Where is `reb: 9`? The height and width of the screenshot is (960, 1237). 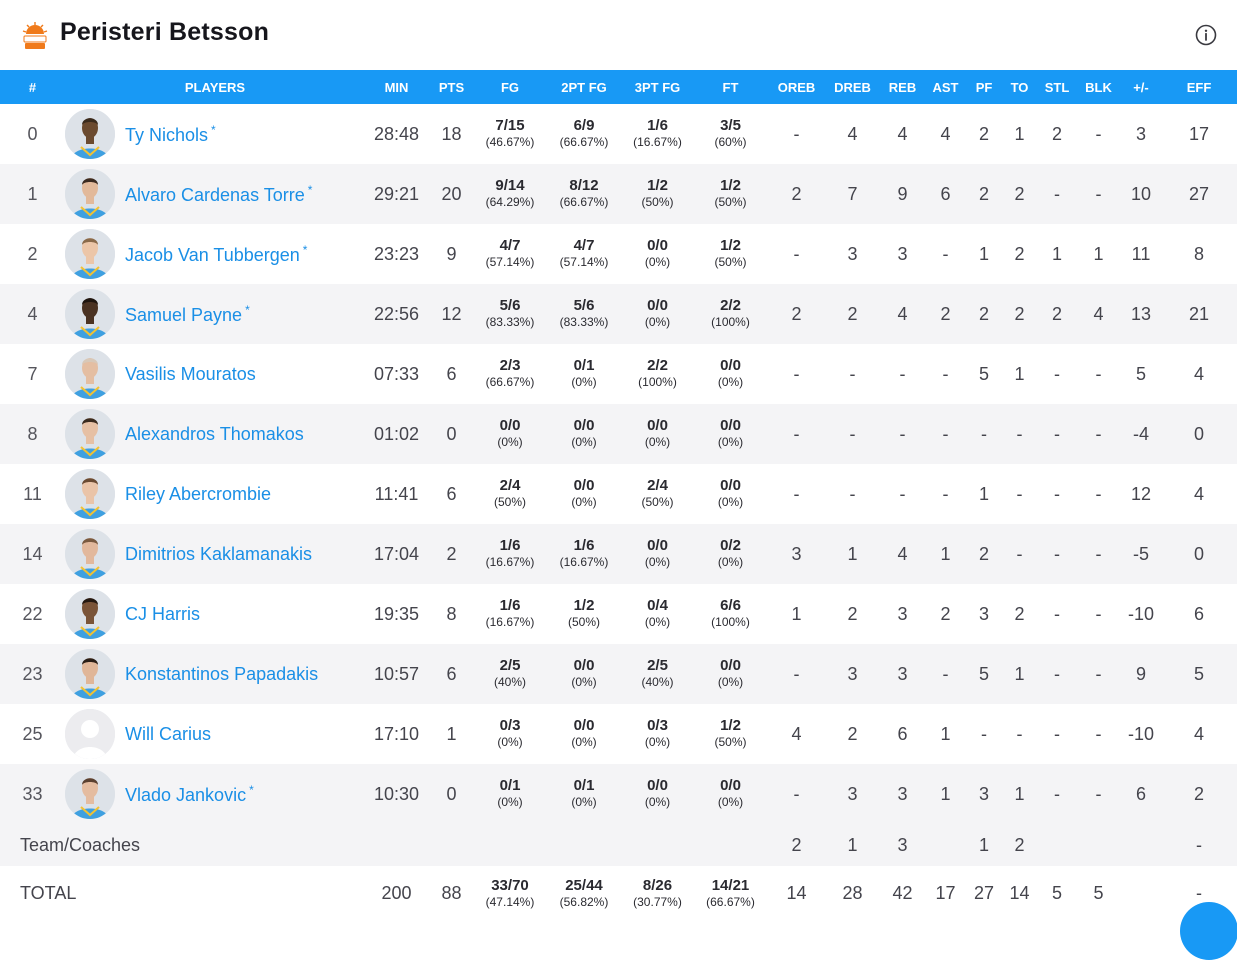
reb: 9 is located at coordinates (902, 193).